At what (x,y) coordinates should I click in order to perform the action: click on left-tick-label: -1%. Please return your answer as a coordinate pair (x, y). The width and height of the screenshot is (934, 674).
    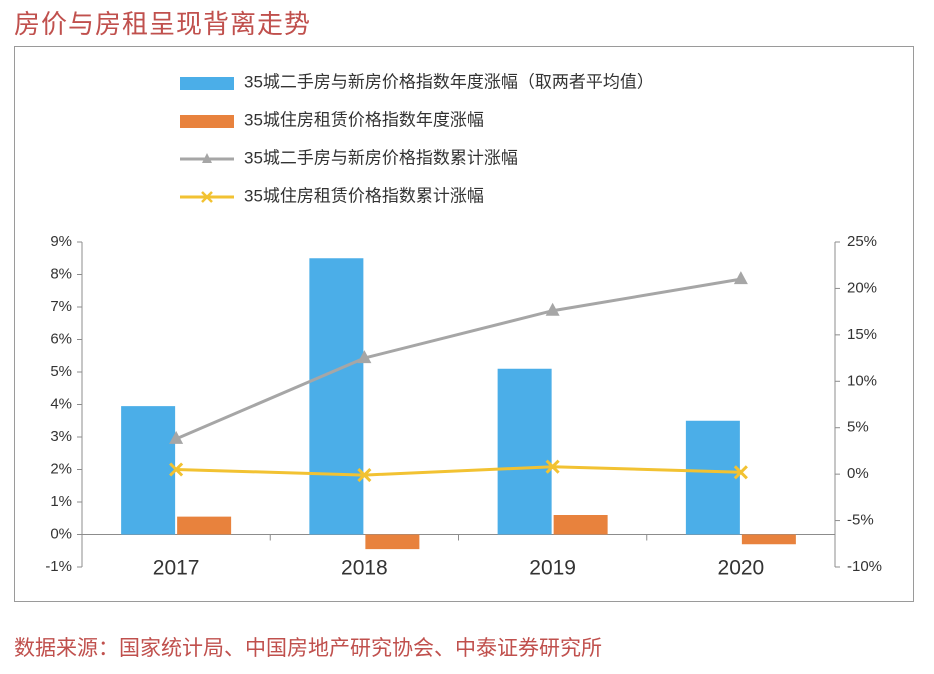
    Looking at the image, I should click on (58, 566).